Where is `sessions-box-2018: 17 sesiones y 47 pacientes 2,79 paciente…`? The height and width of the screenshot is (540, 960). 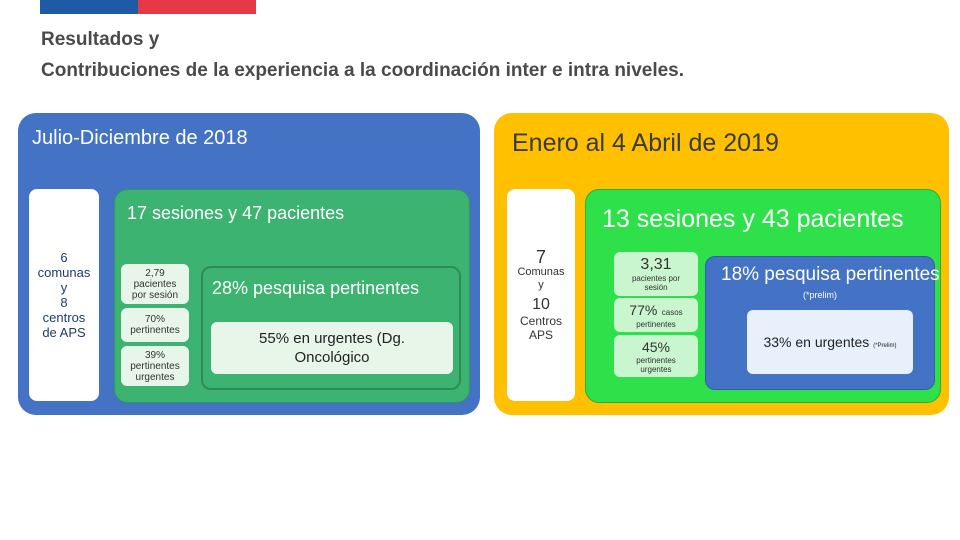
sessions-box-2018: 17 sesiones y 47 pacientes 2,79 paciente… is located at coordinates (292, 296).